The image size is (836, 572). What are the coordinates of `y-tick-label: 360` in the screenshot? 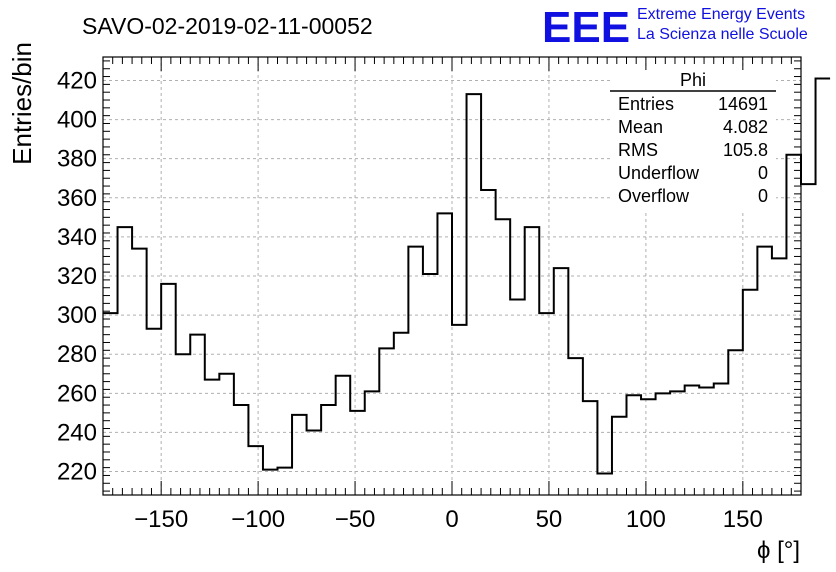 It's located at (77, 198).